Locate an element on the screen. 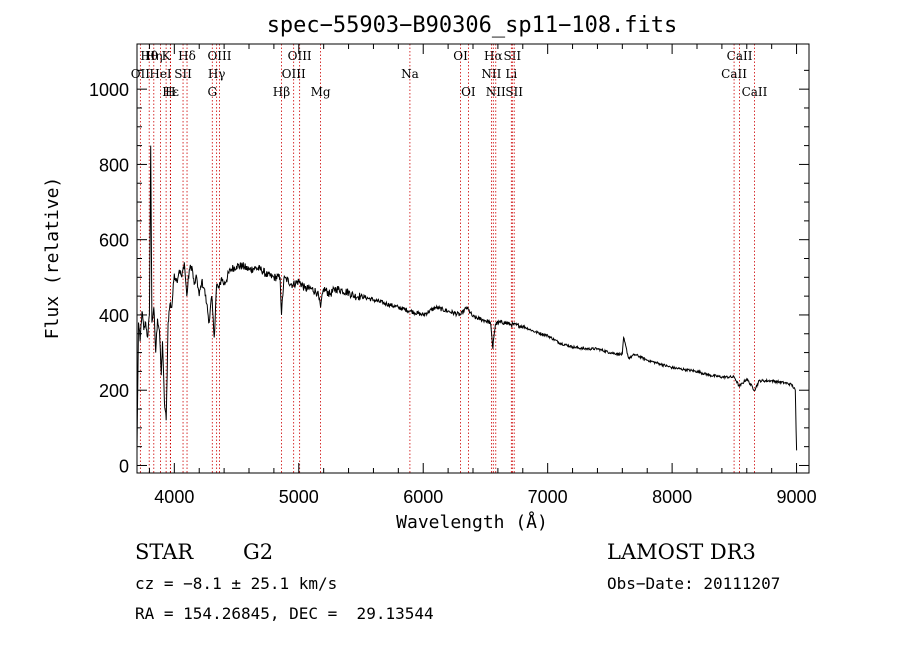 Image resolution: width=900 pixels, height=649 pixels. line-label-1: Hη is located at coordinates (154, 56).